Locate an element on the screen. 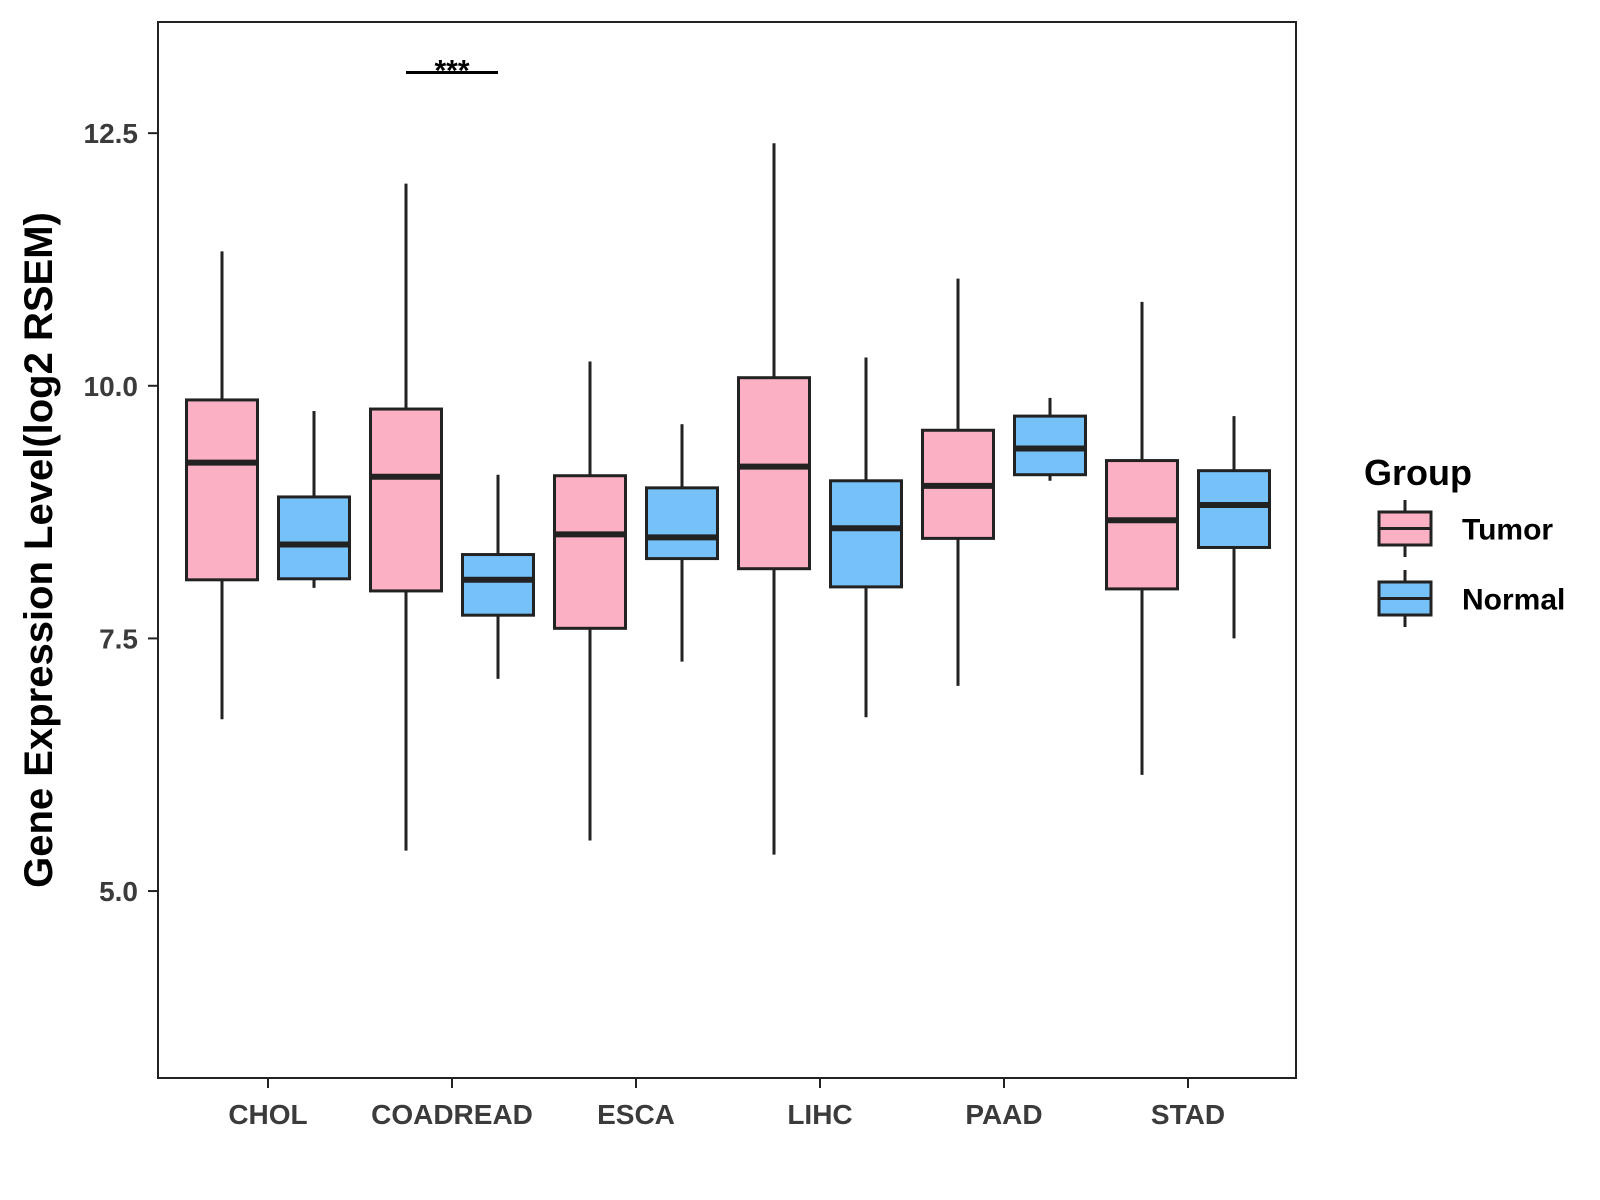 The width and height of the screenshot is (1600, 1200). y-tick-label: 10.0 is located at coordinates (111, 386).